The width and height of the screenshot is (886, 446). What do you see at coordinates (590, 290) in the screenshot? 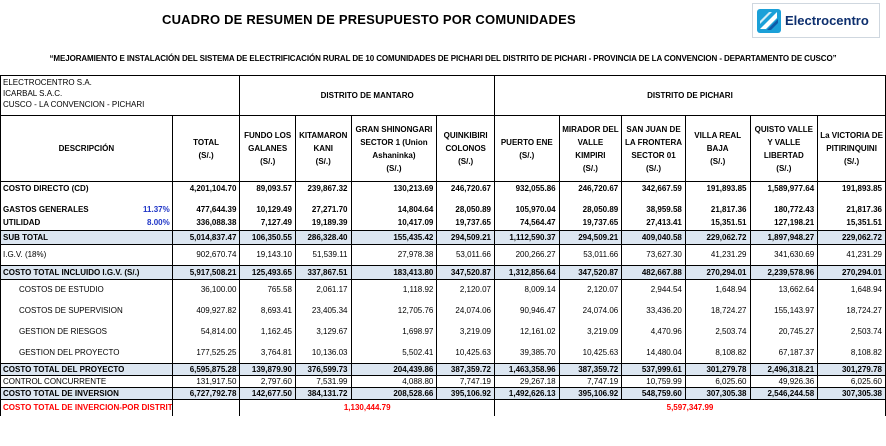
I see `row-community-value: 2,120.07` at bounding box center [590, 290].